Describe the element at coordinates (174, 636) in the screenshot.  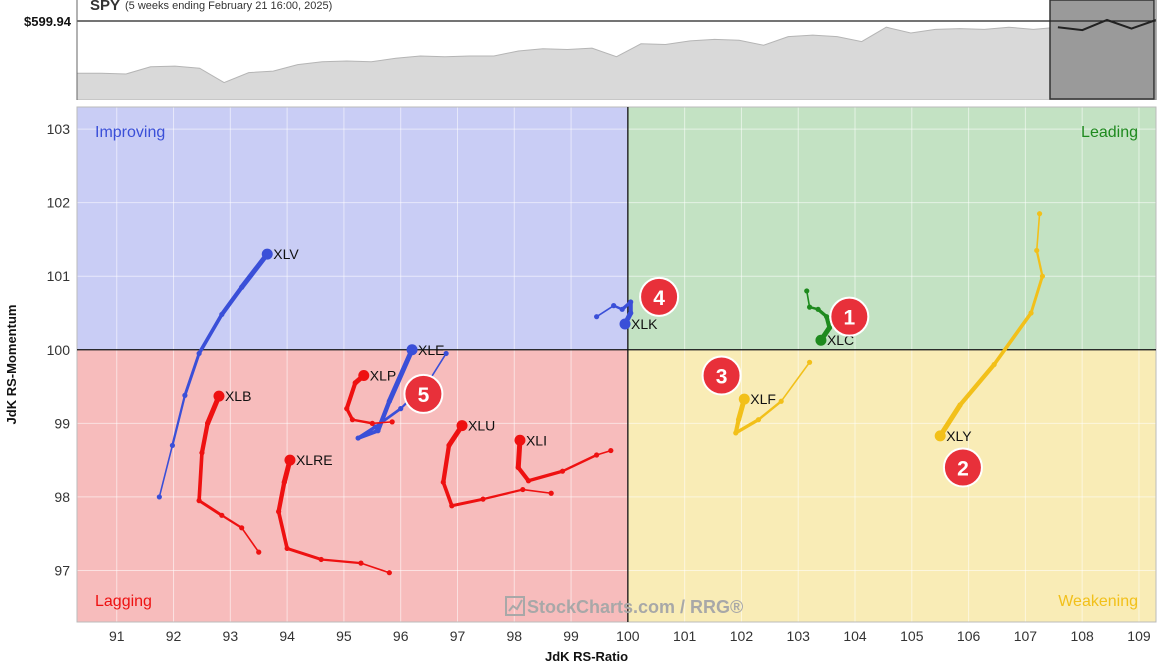
I see `x-tick-label: 92` at that location.